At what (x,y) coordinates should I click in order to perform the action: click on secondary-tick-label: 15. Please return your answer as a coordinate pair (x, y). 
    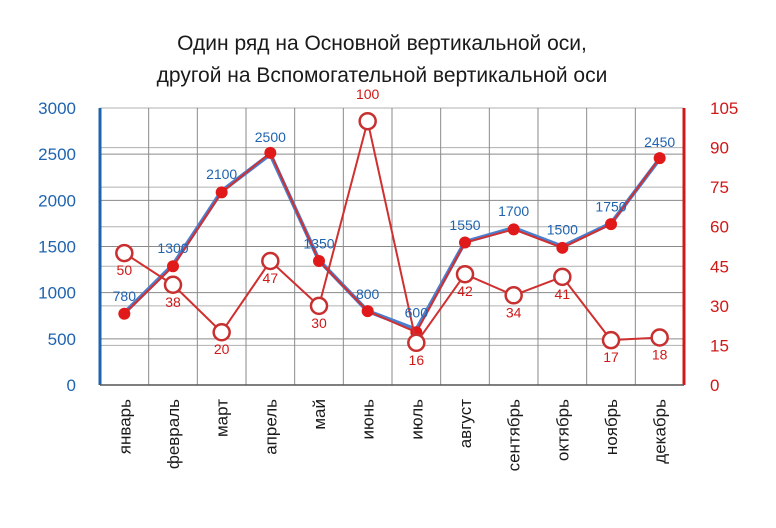
    Looking at the image, I should click on (719, 345).